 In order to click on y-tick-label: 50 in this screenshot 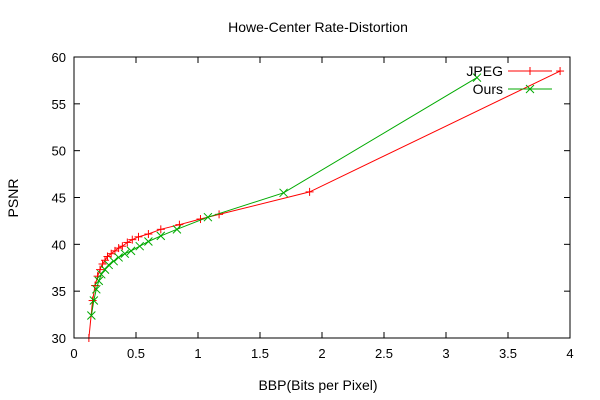, I will do `click(59, 151)`.